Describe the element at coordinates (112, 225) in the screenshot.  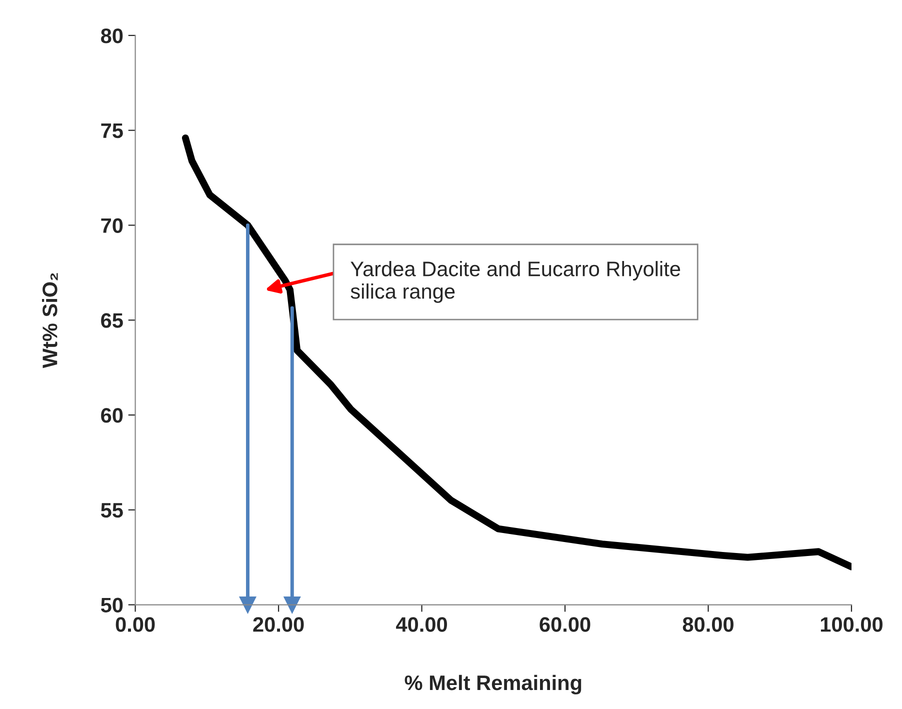
I see `y-tick-label: 70` at that location.